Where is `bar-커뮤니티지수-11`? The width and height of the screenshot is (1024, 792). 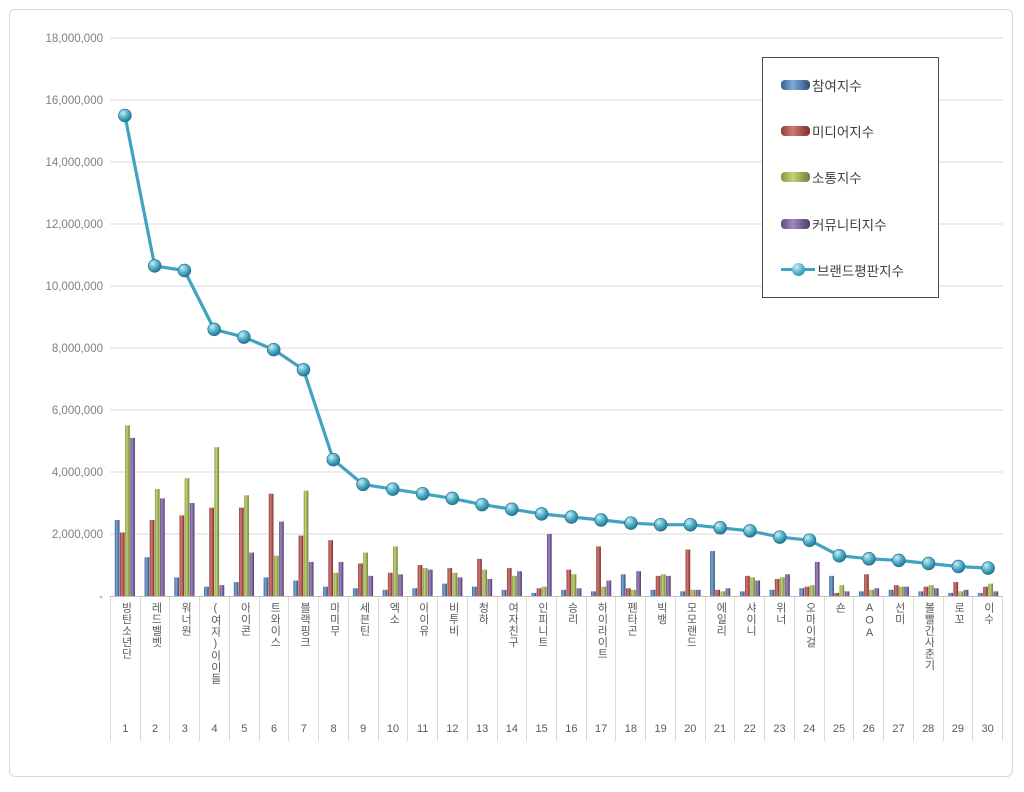
bar-커뮤니티지수-11 is located at coordinates (430, 582).